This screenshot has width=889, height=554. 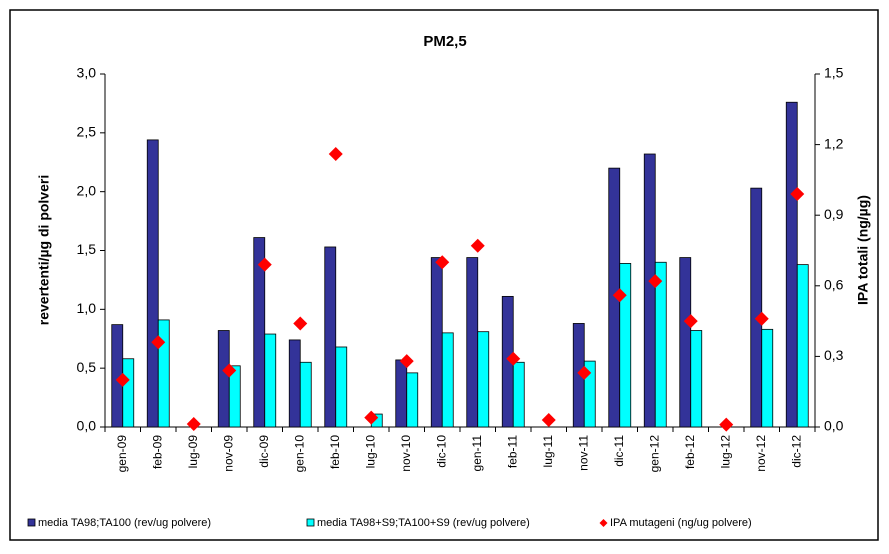 I want to click on x-tick-label: gen-09, so click(x=122, y=454).